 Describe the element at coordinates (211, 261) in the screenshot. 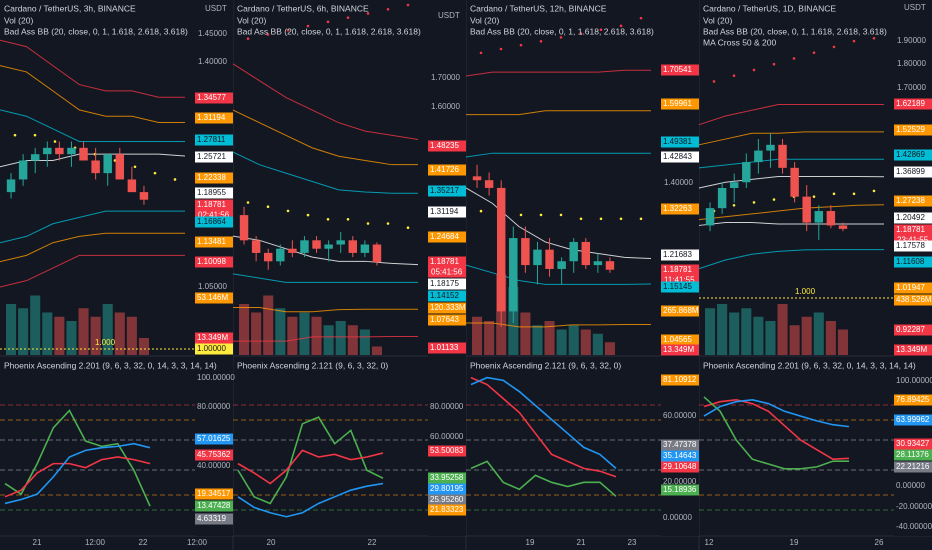

I see `price-tag-label: 1.10098` at that location.